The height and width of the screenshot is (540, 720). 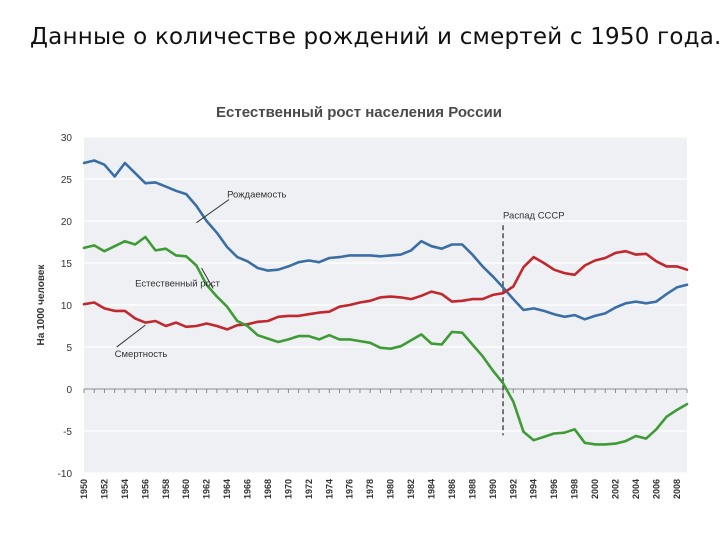 What do you see at coordinates (656, 489) in the screenshot?
I see `x-tick-label: 2006` at bounding box center [656, 489].